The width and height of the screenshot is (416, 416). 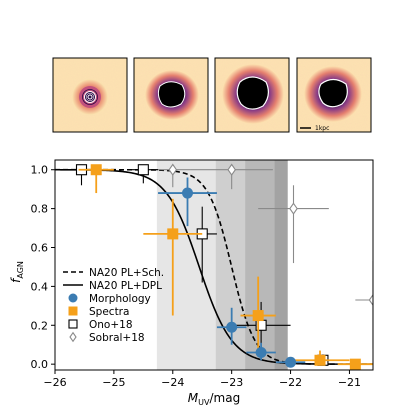 What do you see at coordinates (40, 248) in the screenshot?
I see `y-tick-label: 0.6` at bounding box center [40, 248].